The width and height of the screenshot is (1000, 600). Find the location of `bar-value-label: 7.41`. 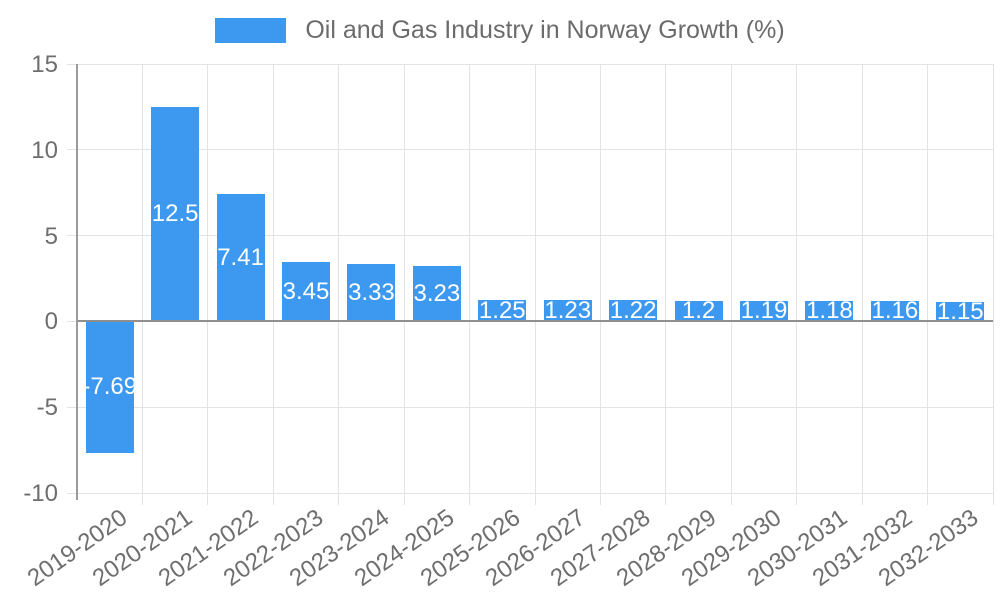

bar-value-label: 7.41 is located at coordinates (240, 257).